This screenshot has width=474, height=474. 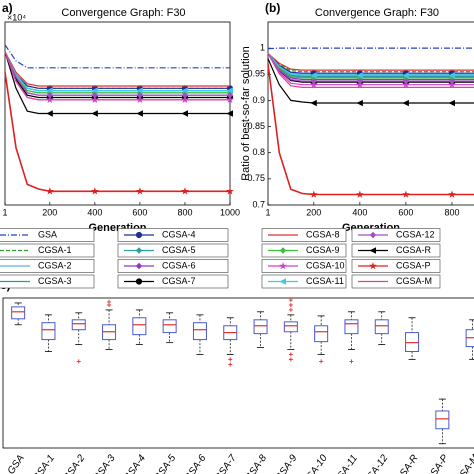 What do you see at coordinates (284, 463) in the screenshot?
I see `x-tick-label: CGSA-9` at bounding box center [284, 463].